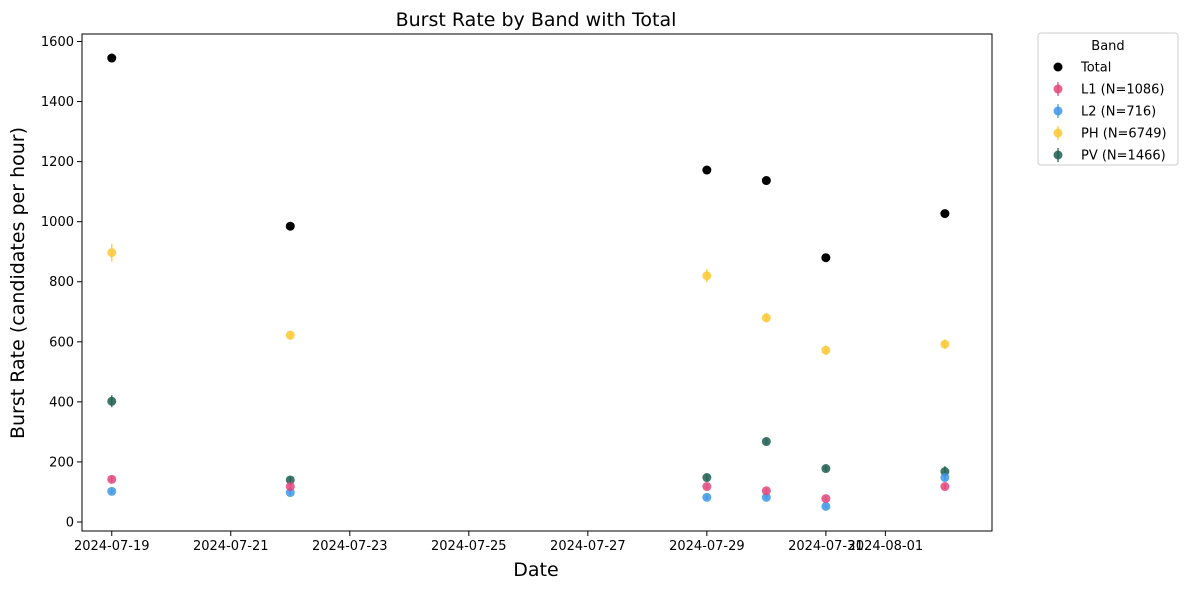 The width and height of the screenshot is (1189, 590). I want to click on legend-label: PH (N=6749), so click(1124, 134).